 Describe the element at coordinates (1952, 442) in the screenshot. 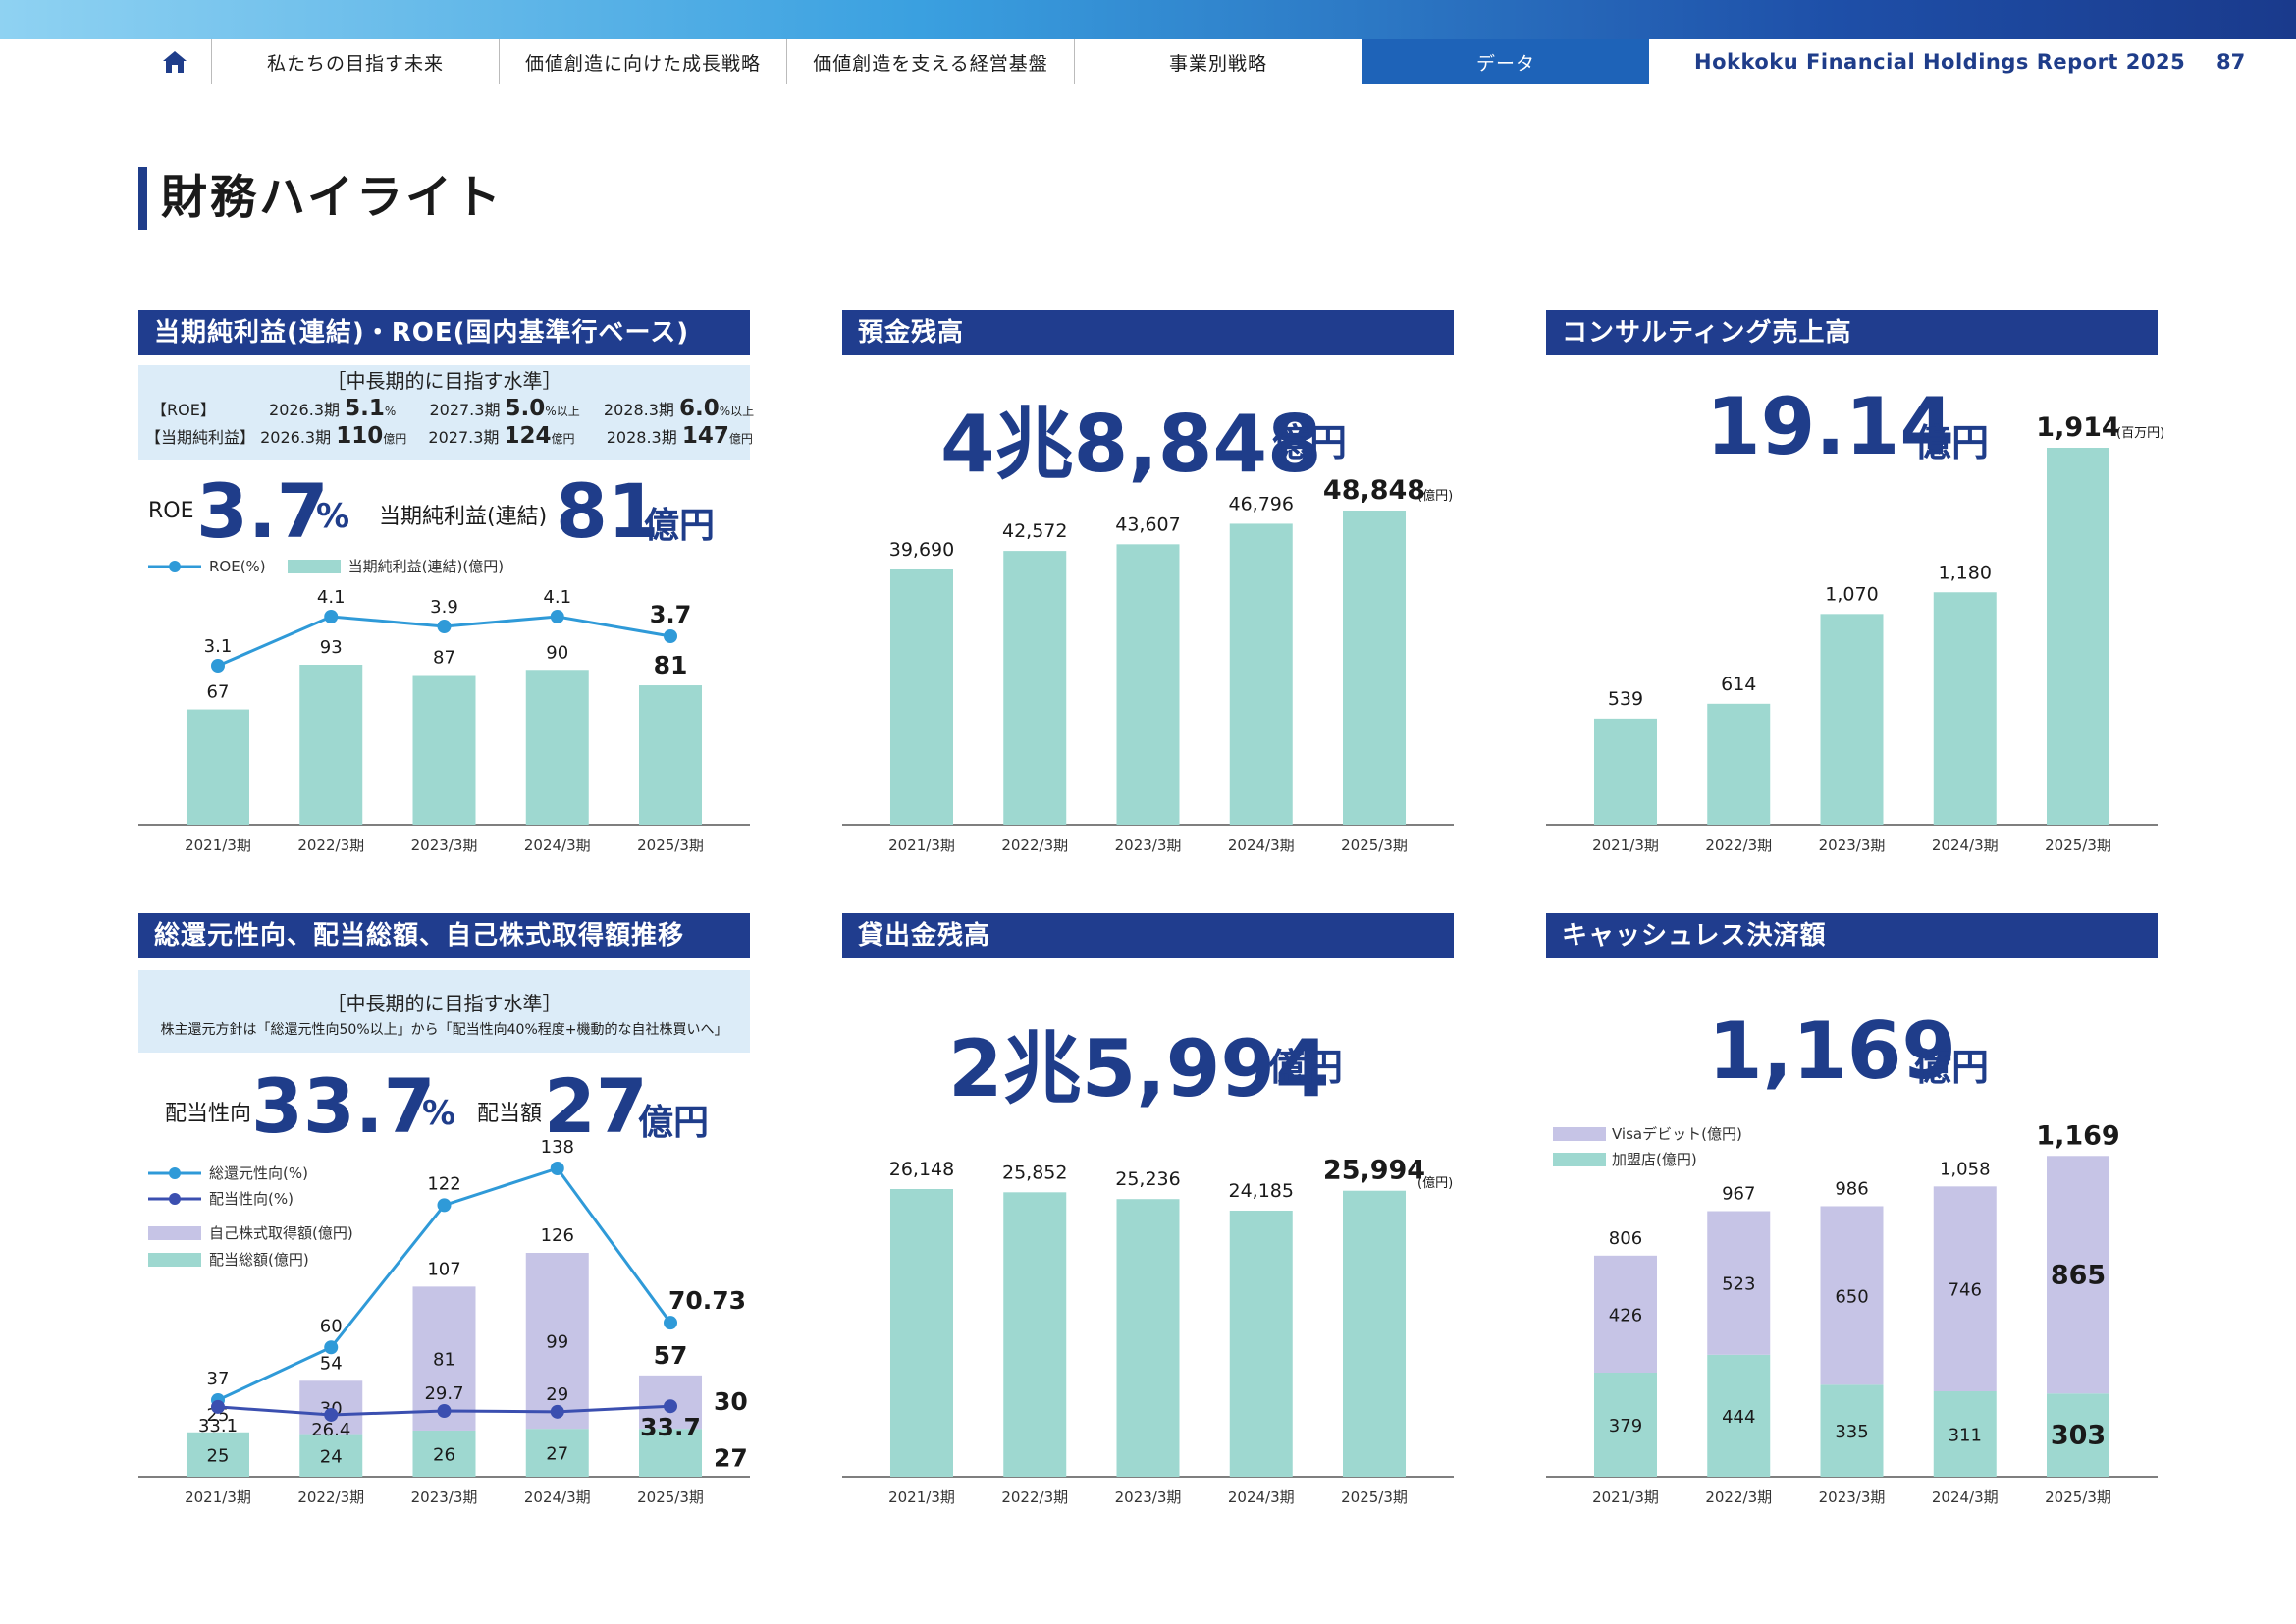

I see `consulting-unit: 億円` at that location.